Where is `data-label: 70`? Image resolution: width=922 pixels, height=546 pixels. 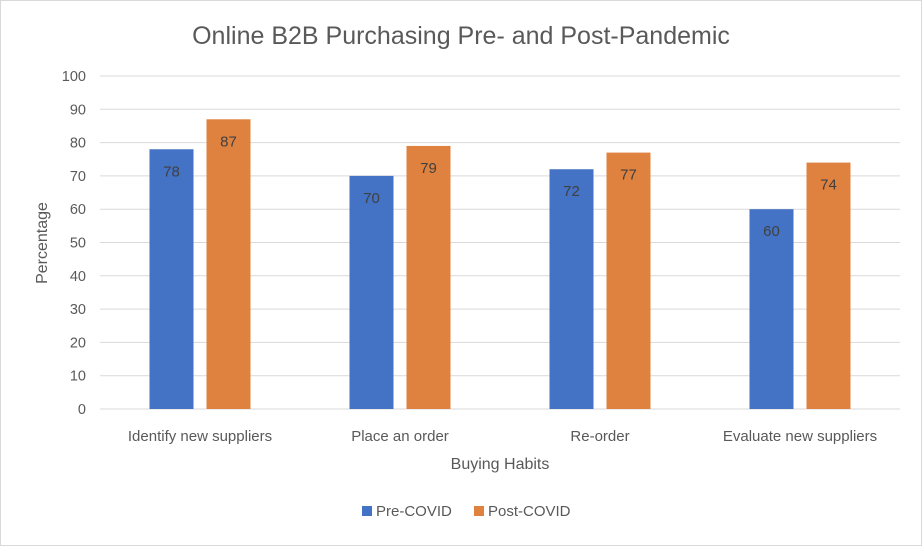 data-label: 70 is located at coordinates (371, 198).